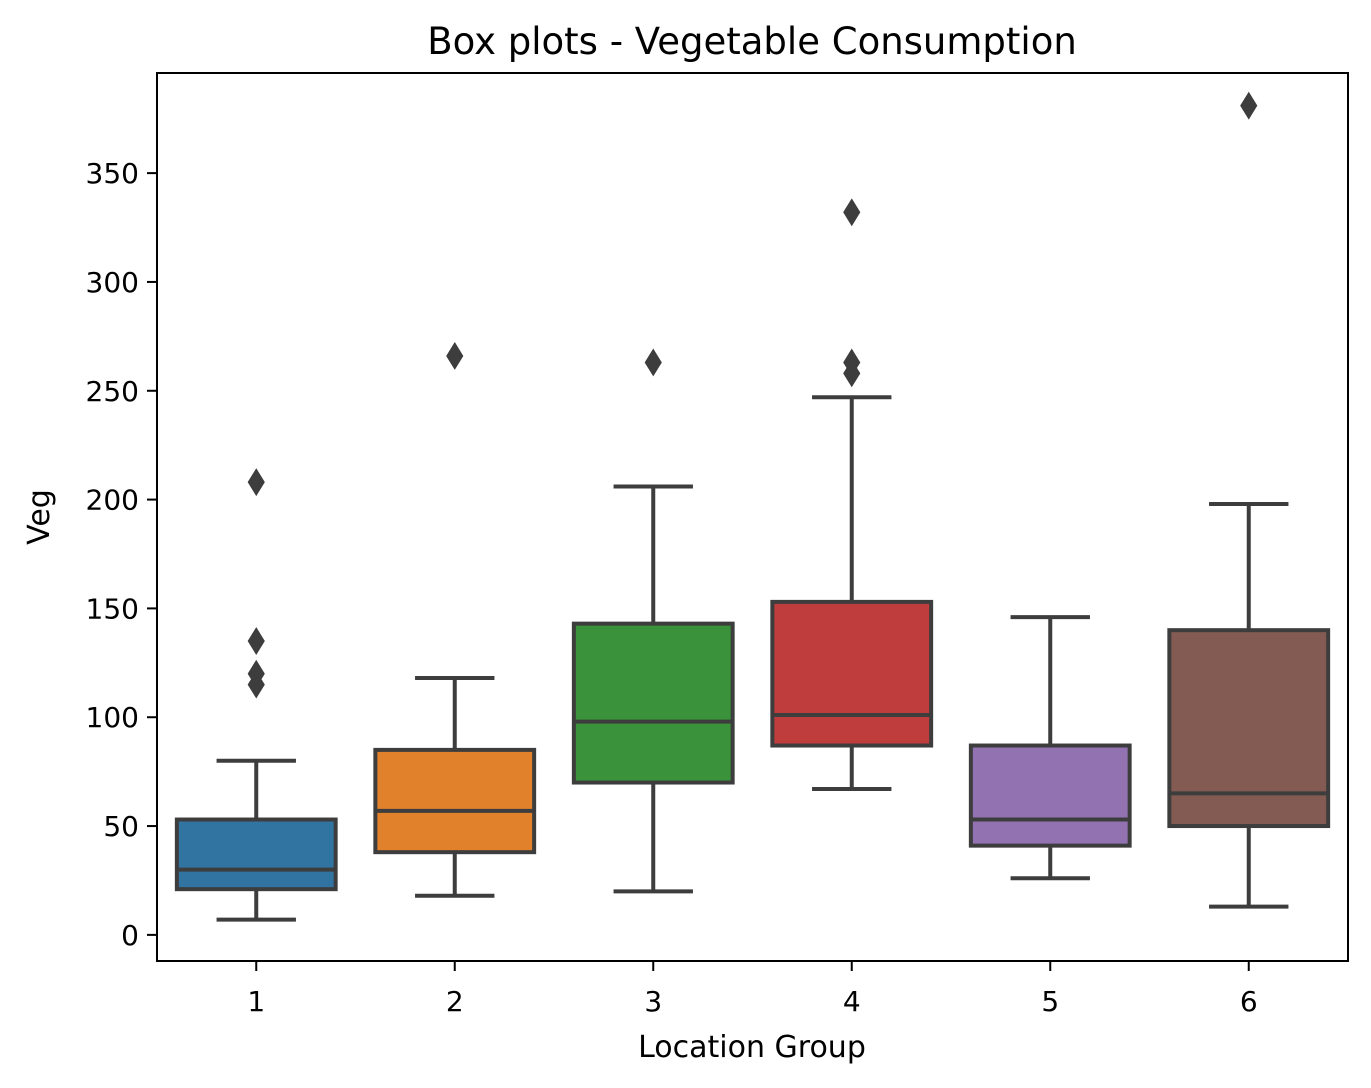 This screenshot has width=1371, height=1088. I want to click on chart-title: Box plots - Vegetable Consumption, so click(752, 41).